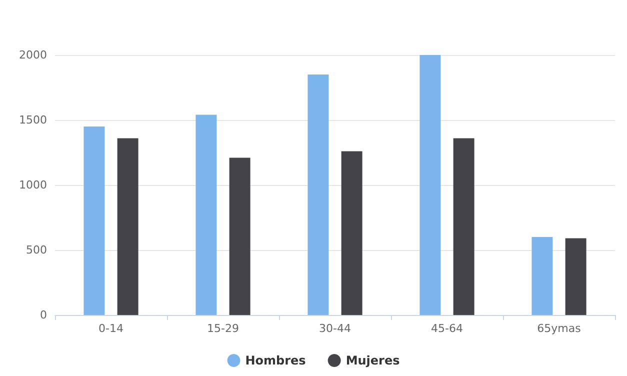 This screenshot has width=627, height=376. What do you see at coordinates (223, 328) in the screenshot?
I see `x-tick-label: 15-29` at bounding box center [223, 328].